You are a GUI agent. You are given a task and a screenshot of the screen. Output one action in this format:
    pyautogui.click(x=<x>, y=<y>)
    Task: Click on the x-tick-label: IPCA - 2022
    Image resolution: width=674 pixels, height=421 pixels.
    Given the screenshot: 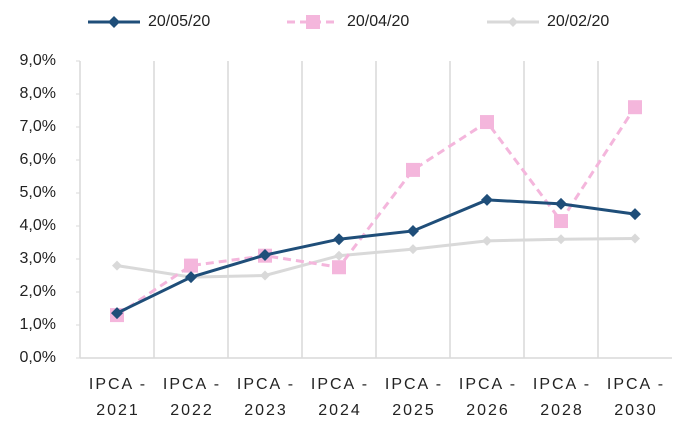 What is the action you would take?
    pyautogui.click(x=192, y=397)
    